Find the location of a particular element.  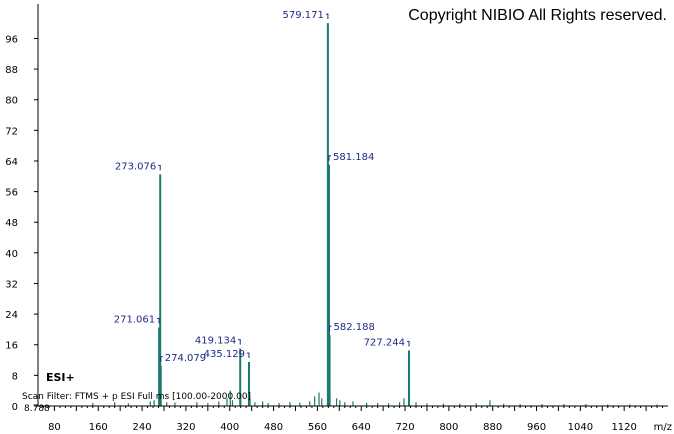

peak-label: 271.061 is located at coordinates (134, 320).